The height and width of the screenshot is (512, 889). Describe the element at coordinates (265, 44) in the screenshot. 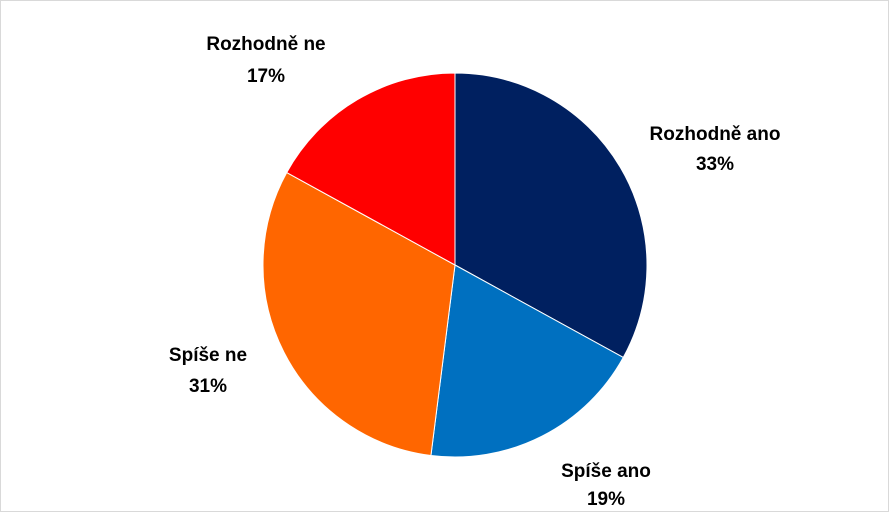

I see `slice-label-rozhodne-ne: Rozhodně ne` at that location.